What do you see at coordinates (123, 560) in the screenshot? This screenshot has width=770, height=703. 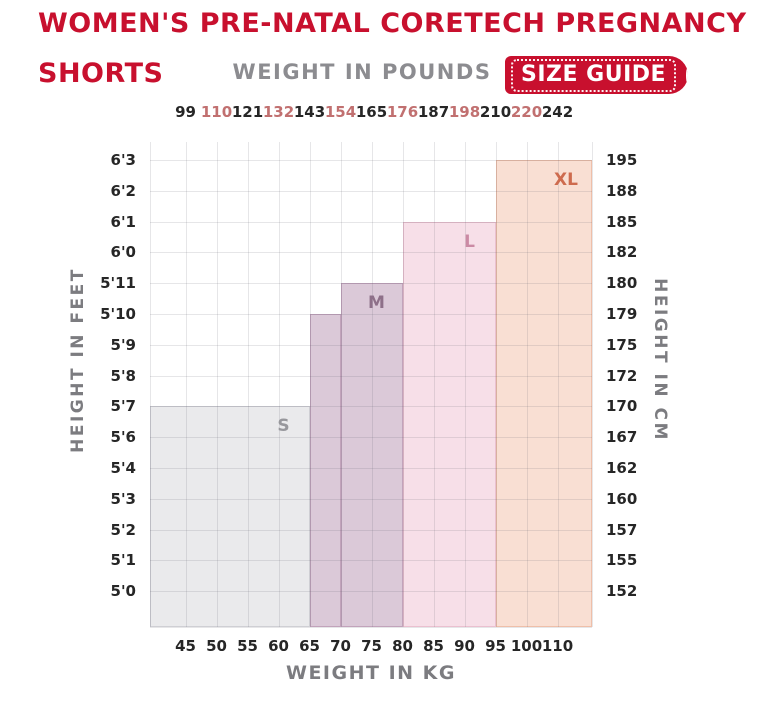 I see `feet-tick: 5'1` at bounding box center [123, 560].